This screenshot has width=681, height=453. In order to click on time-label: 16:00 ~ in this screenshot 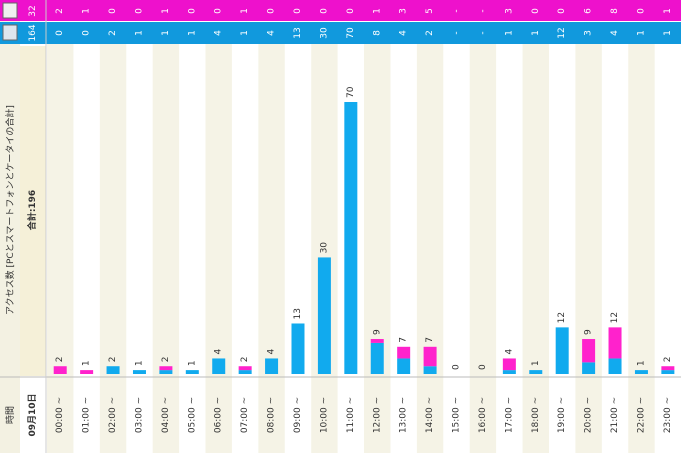, I will do `click(483, 415)`.